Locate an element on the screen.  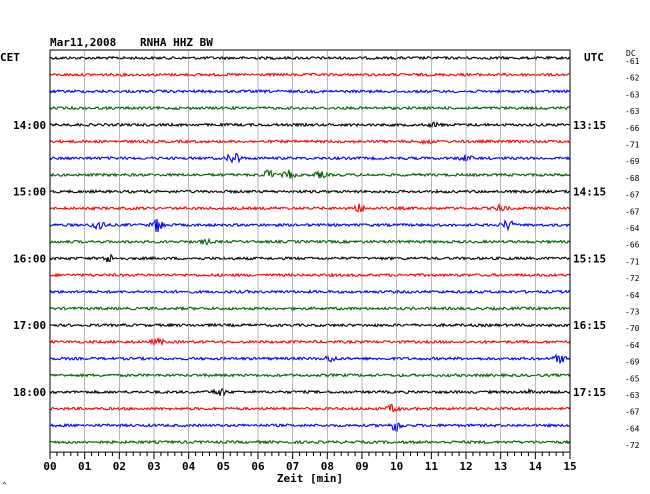
dc-label: DC is located at coordinates (631, 53).